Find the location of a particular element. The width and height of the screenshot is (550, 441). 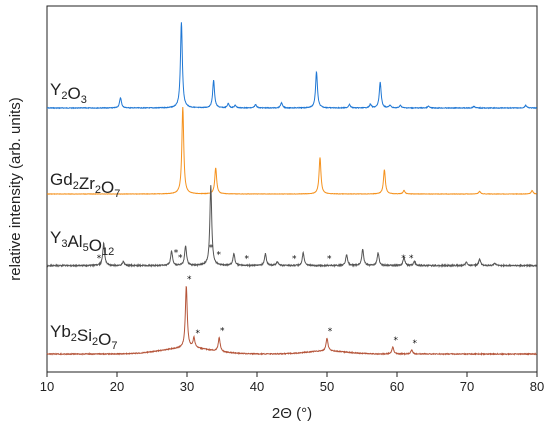

x-tick-label: 40 is located at coordinates (257, 386).